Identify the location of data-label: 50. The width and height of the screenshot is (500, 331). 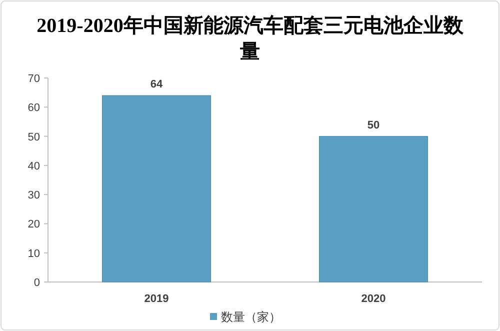
(373, 125).